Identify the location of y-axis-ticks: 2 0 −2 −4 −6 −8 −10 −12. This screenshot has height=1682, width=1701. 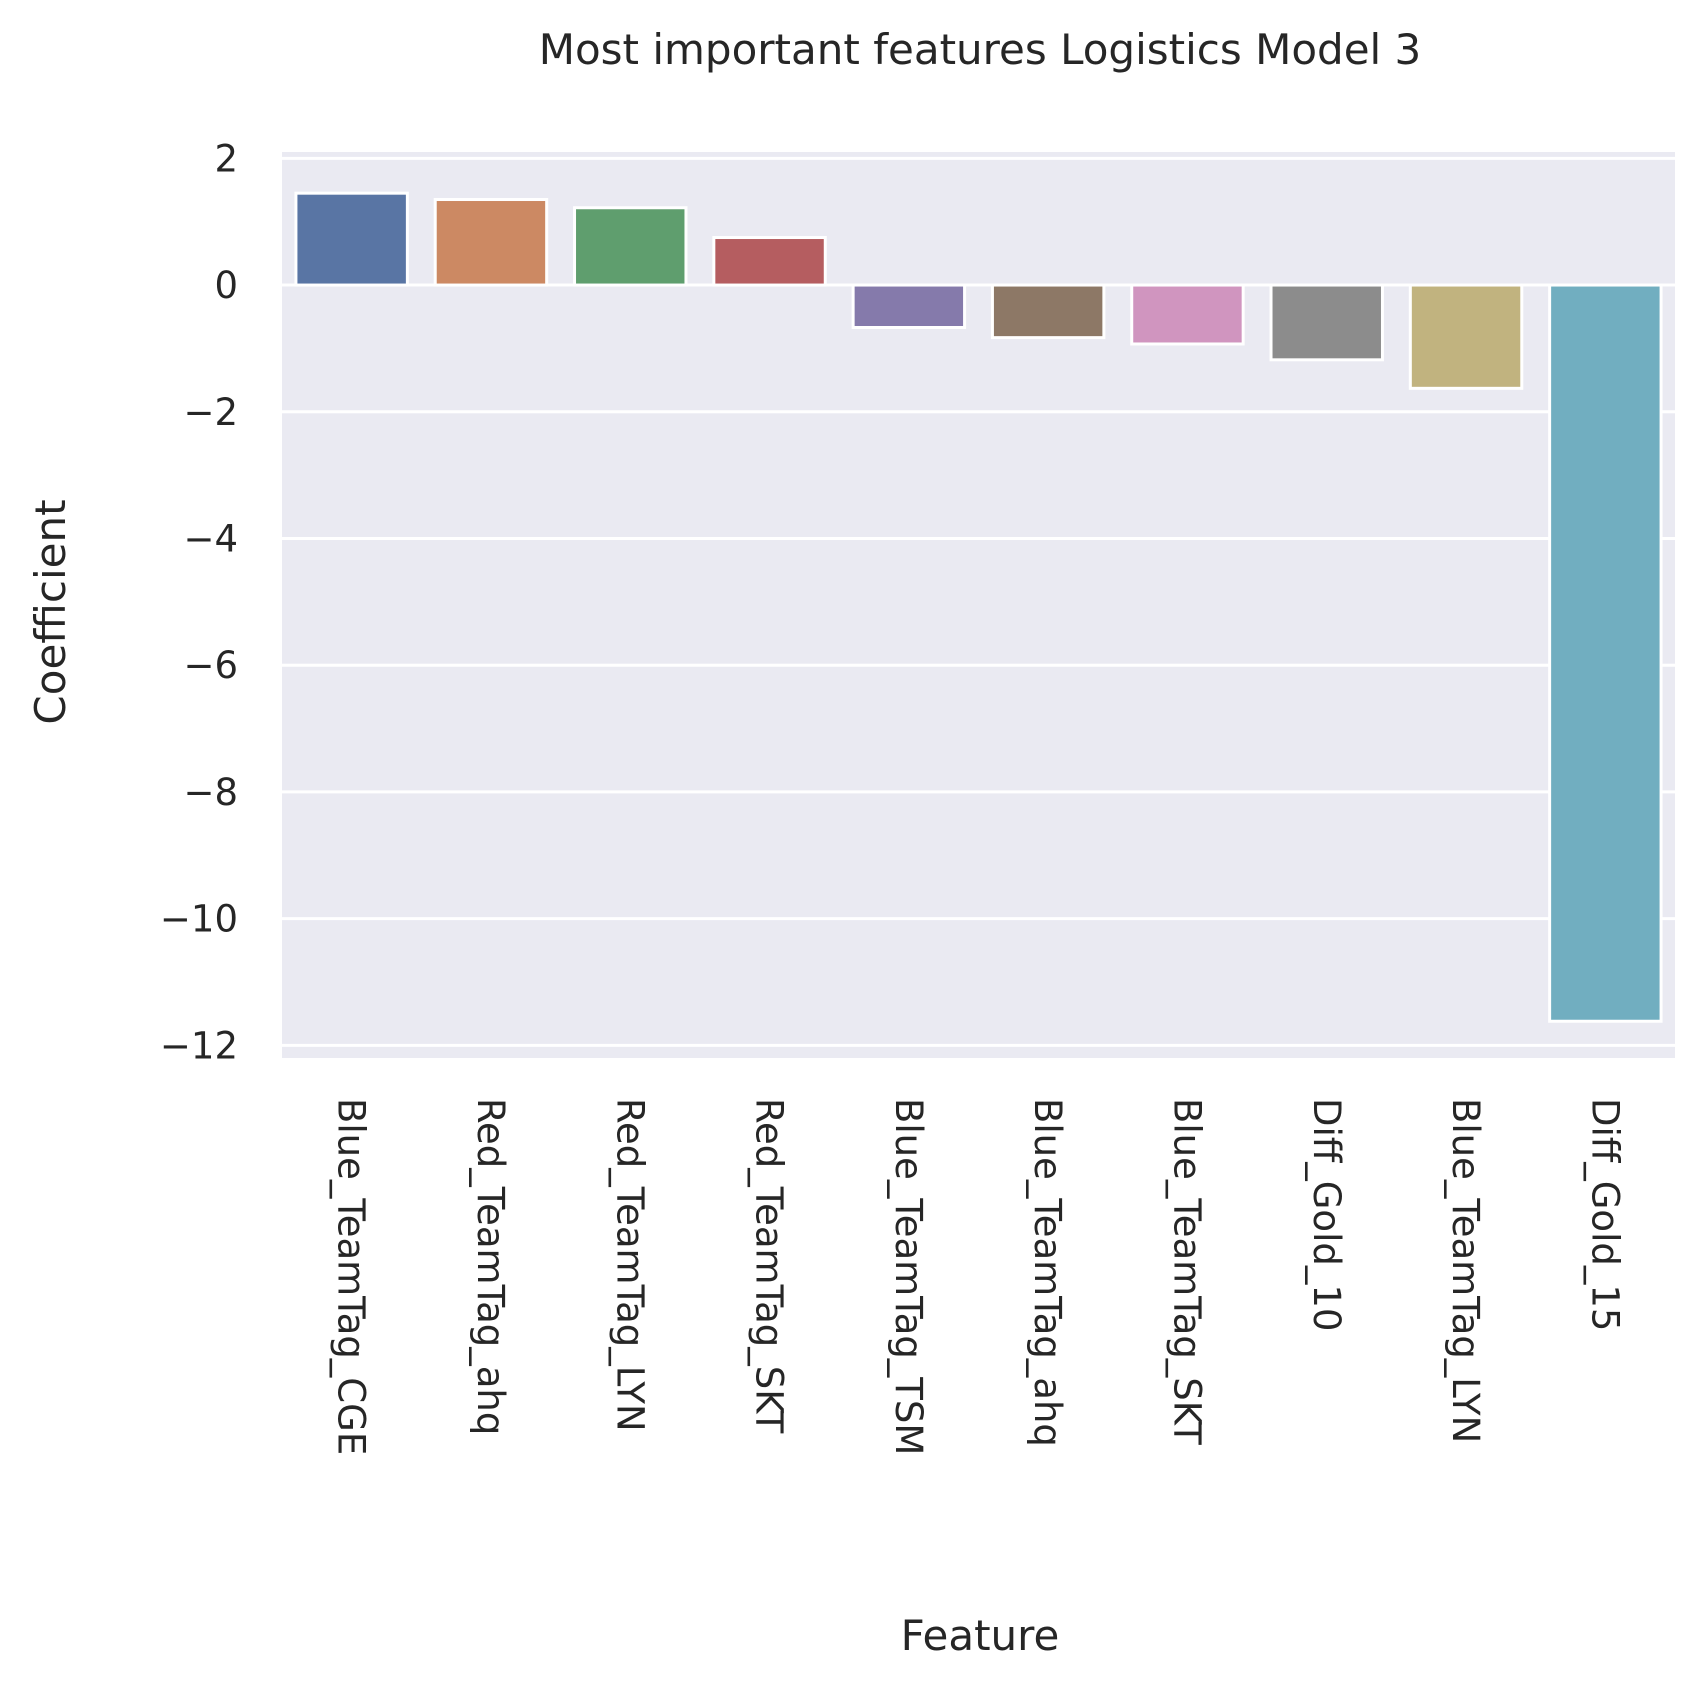
(199, 602).